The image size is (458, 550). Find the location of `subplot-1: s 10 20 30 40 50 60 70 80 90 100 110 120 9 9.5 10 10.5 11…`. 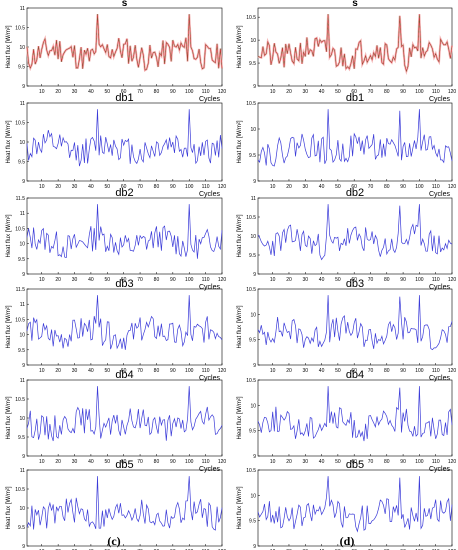

subplot-1: s 10 20 30 40 50 60 70 80 90 100 110 120 9 9.5 10 10.5 11… is located at coordinates (116, 51).